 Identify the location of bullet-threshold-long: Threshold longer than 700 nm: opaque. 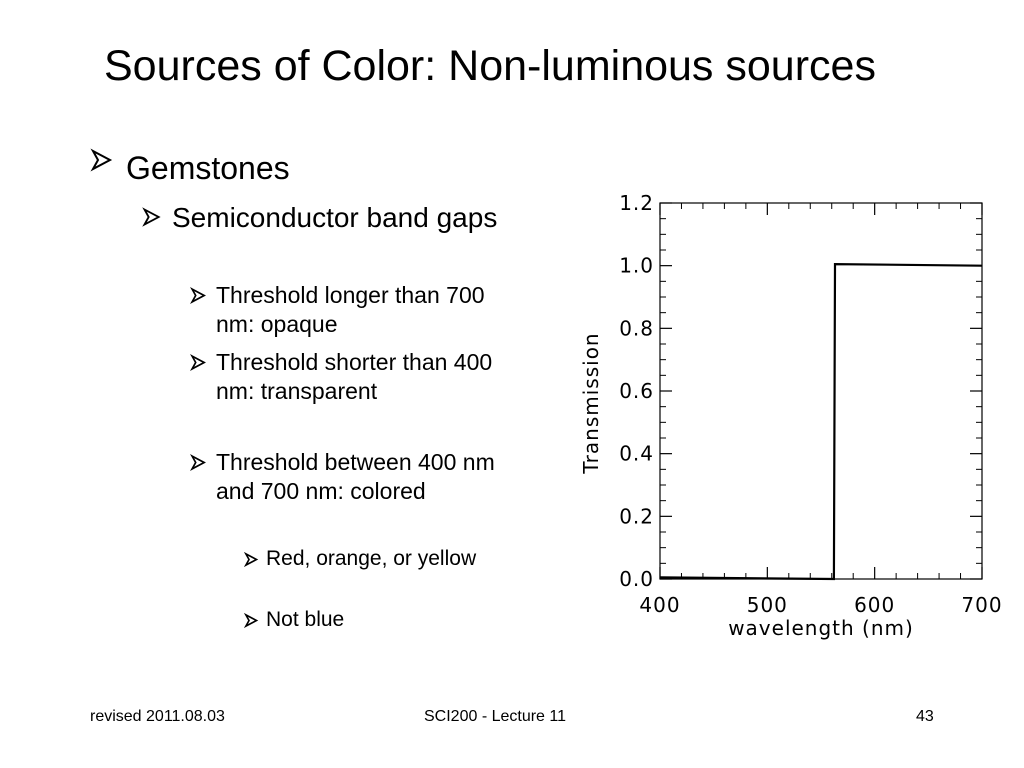
(345, 310).